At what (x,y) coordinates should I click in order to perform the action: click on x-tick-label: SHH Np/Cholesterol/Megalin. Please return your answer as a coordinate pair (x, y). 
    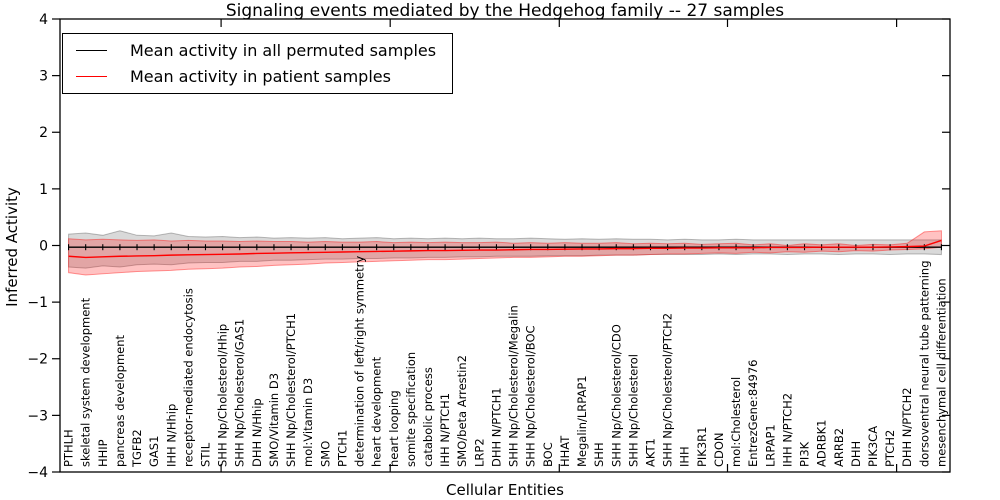
    Looking at the image, I should click on (514, 386).